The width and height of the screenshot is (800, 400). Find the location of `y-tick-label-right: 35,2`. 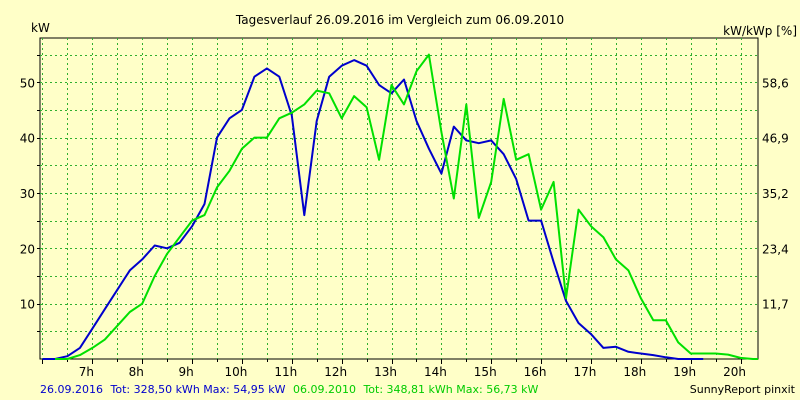

y-tick-label-right: 35,2 is located at coordinates (775, 194).